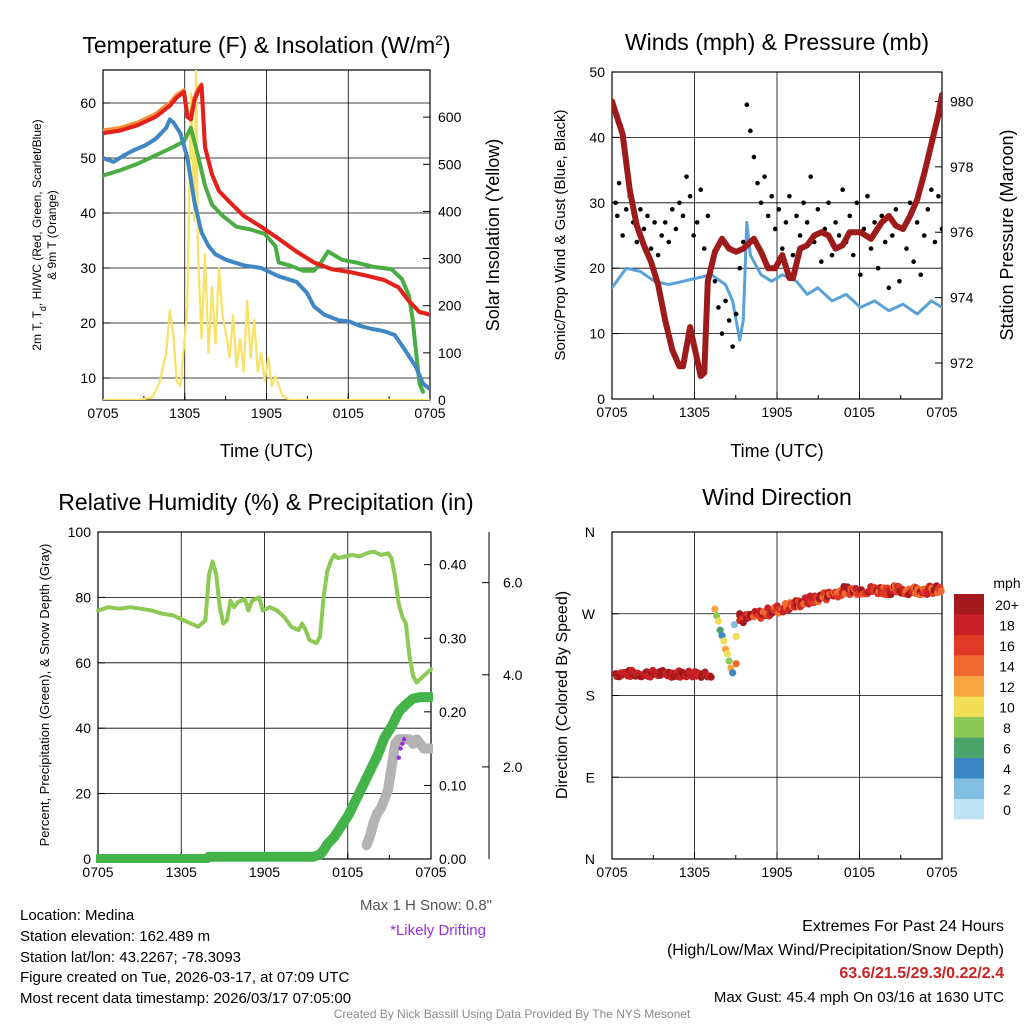  Describe the element at coordinates (601, 399) in the screenshot. I see `wind-chart-ytick-label: 0` at that location.